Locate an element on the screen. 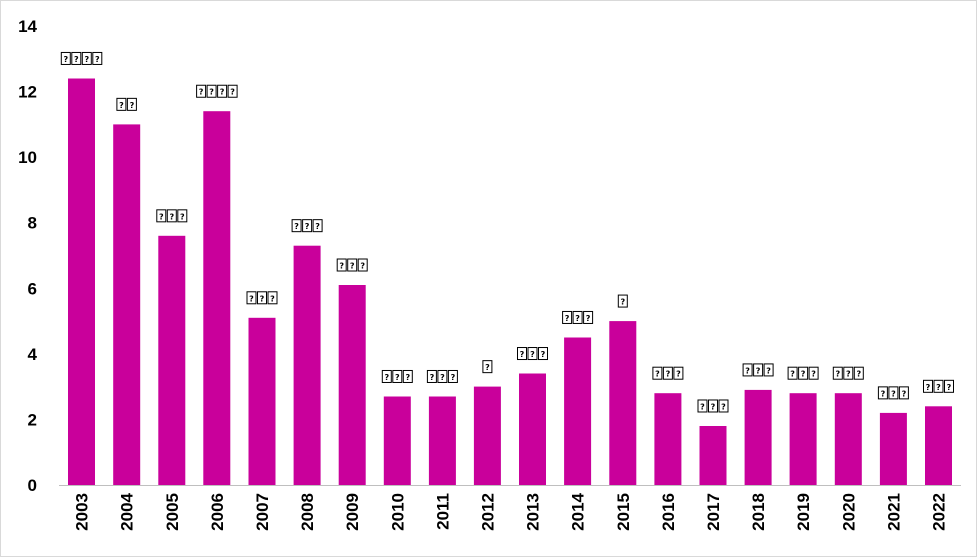 The image size is (977, 558). x-tick-label: 2018 is located at coordinates (758, 512).